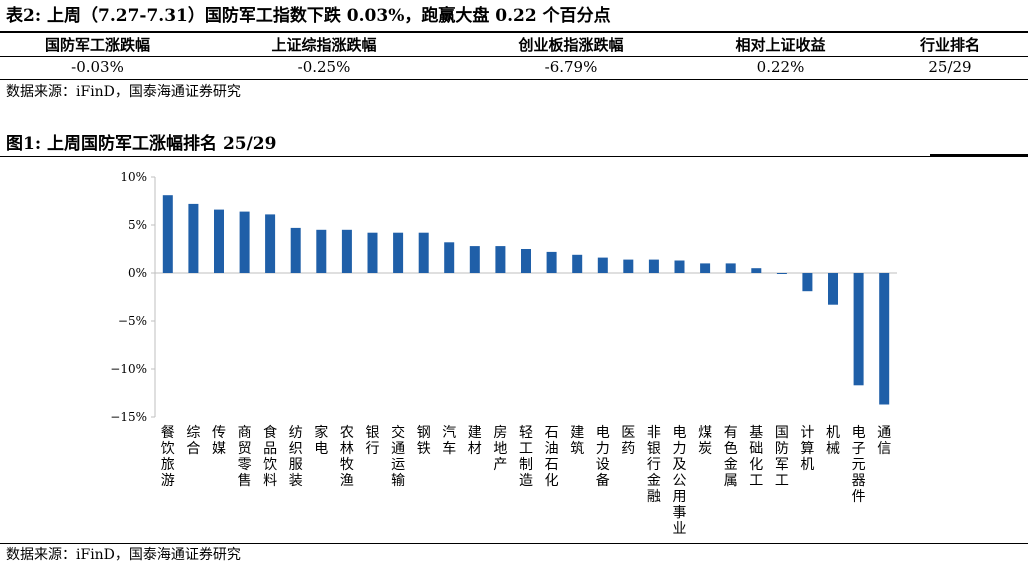 The height and width of the screenshot is (572, 1032). I want to click on category-label: 汽车, so click(449, 441).